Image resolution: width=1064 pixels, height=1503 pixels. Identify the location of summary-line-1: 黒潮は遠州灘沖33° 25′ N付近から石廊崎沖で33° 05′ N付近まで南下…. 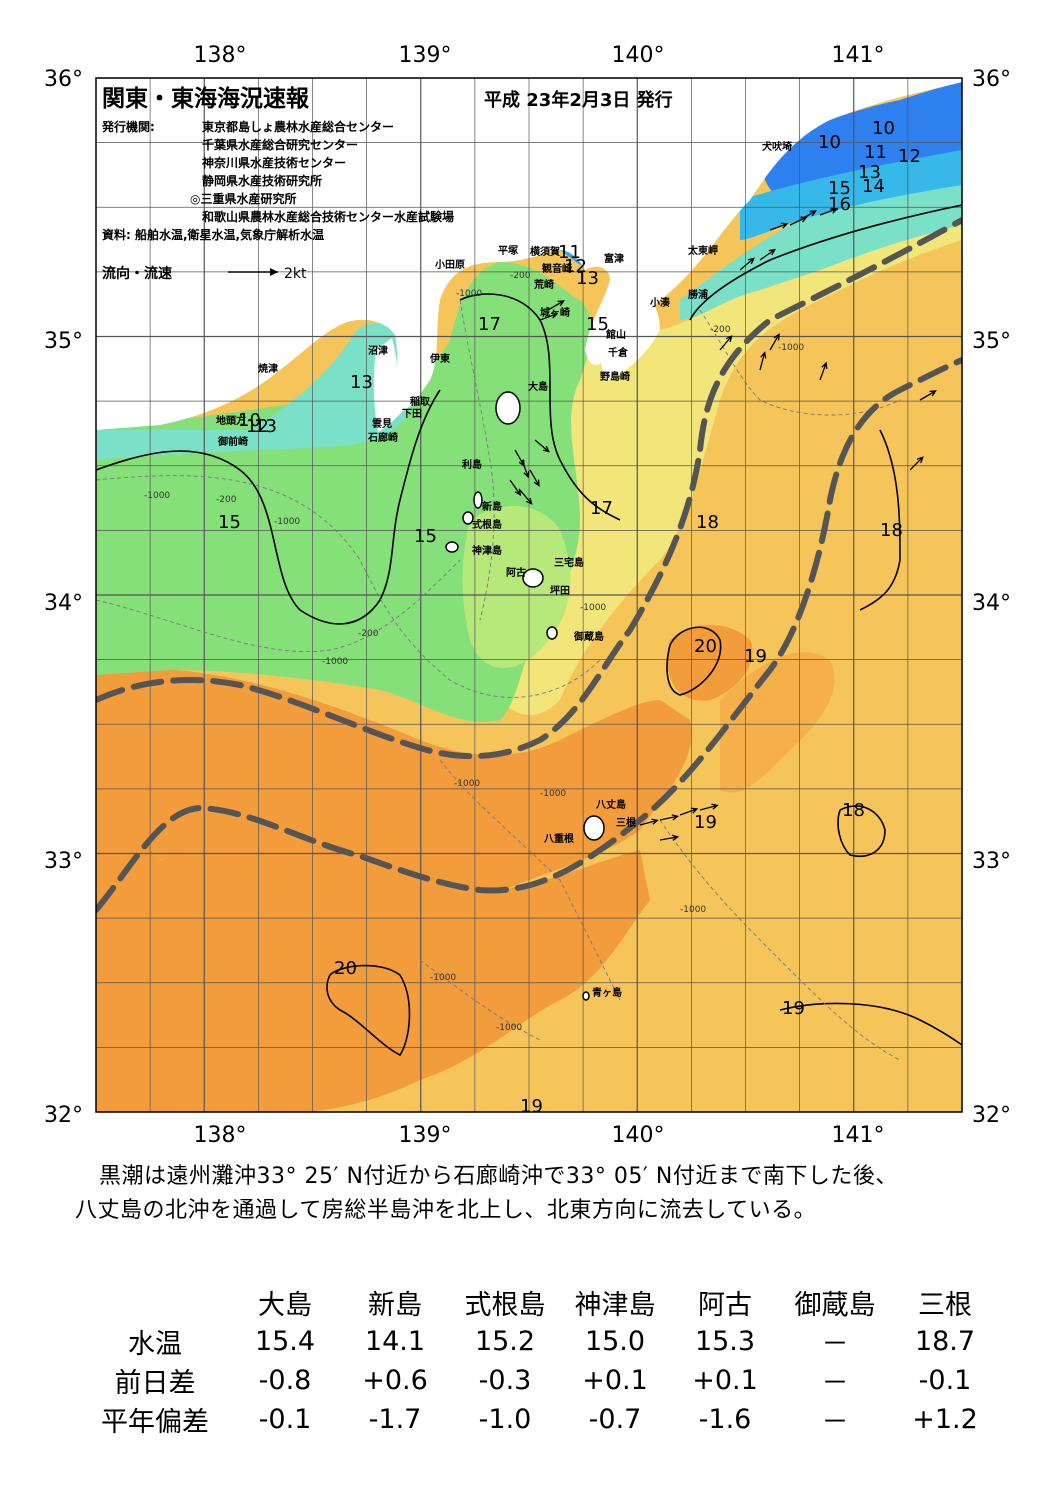
(498, 1176).